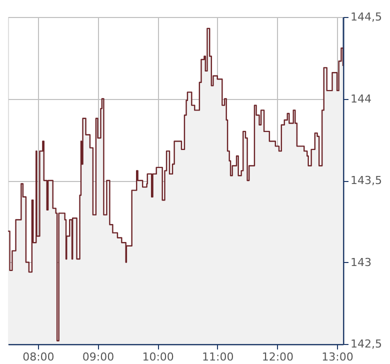  I want to click on x-tick-label: 10:00, so click(158, 357).